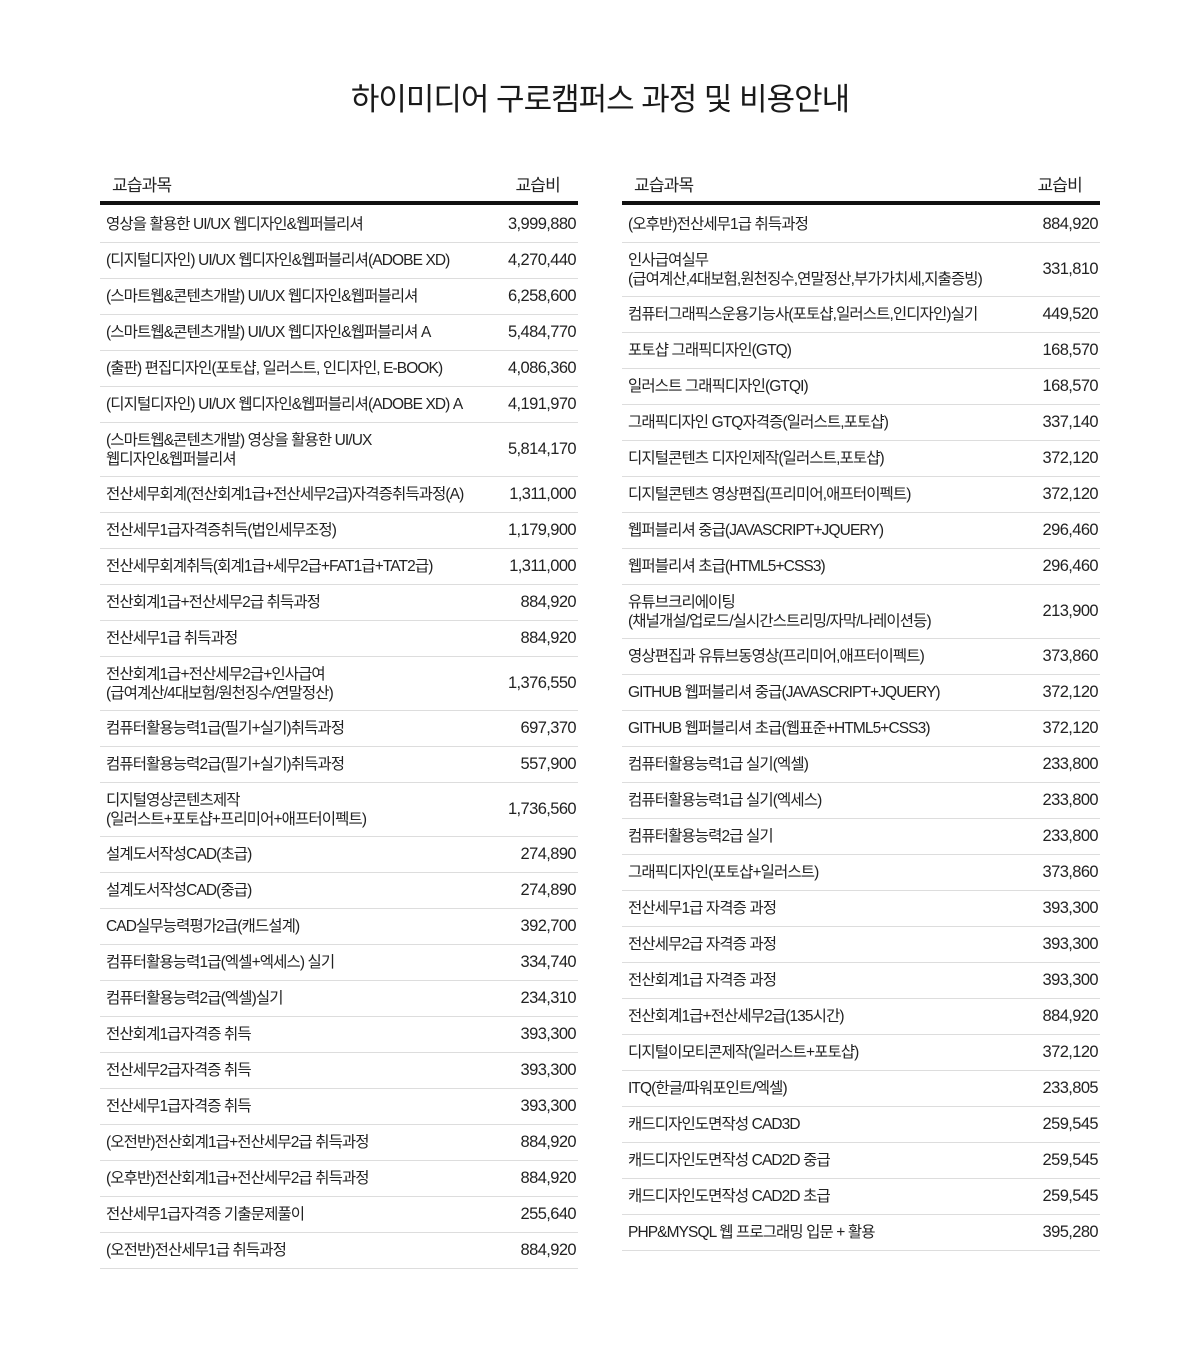 Image resolution: width=1200 pixels, height=1359 pixels. Describe the element at coordinates (339, 765) in the screenshot. I see `table-row: 컴퓨터활용능력2급(필기+실기)취득과정 557,900` at that location.